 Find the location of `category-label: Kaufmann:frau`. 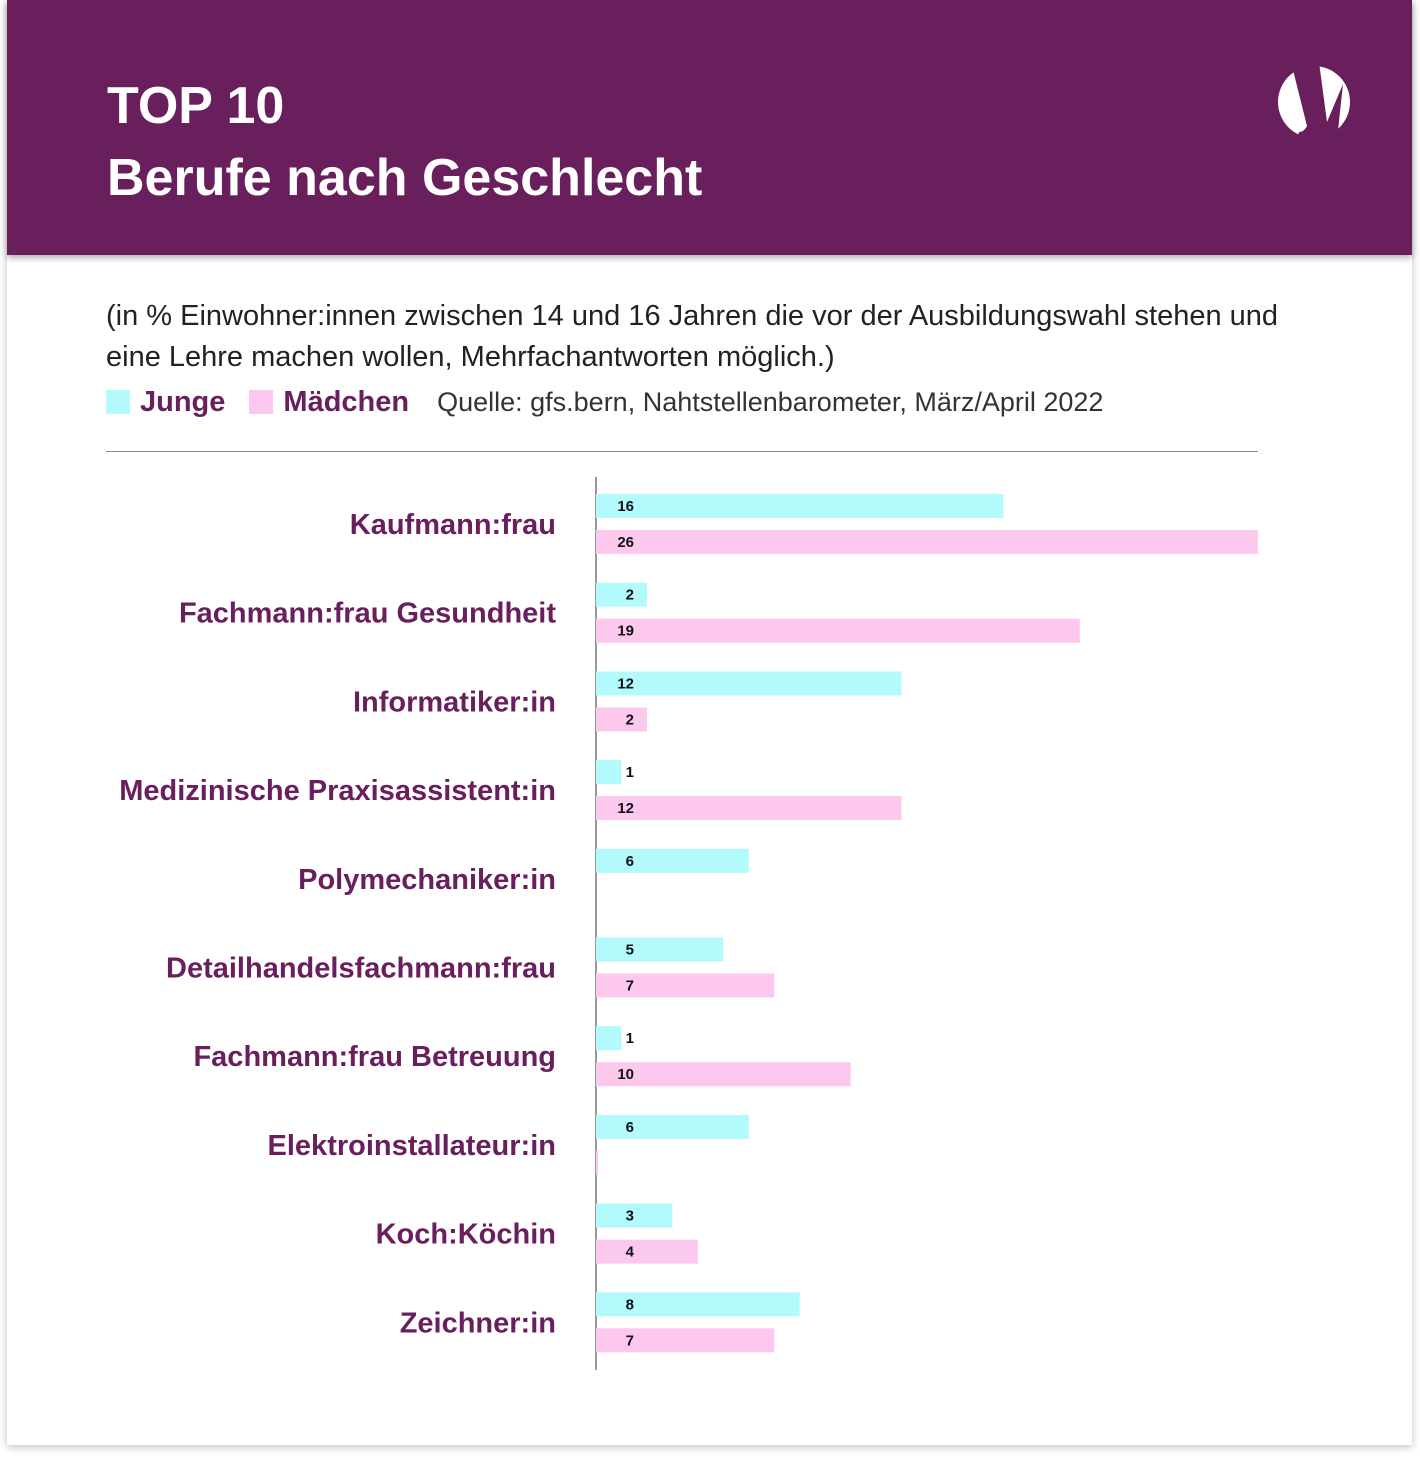

category-label: Kaufmann:frau is located at coordinates (453, 525).